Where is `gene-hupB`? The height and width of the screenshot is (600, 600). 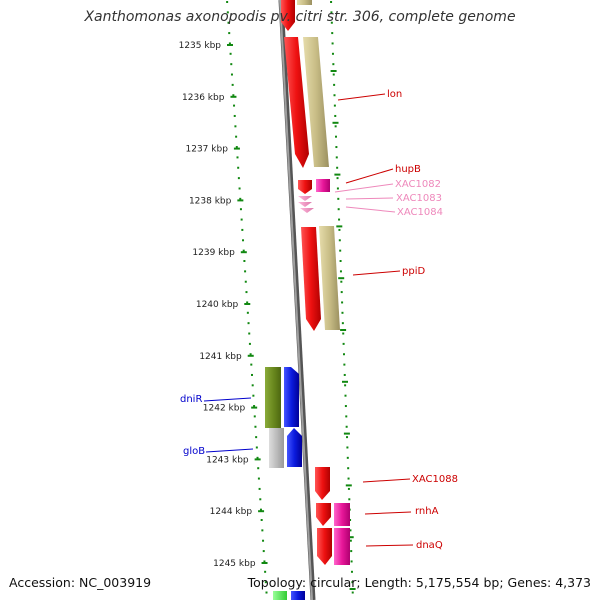
gene-hupB is located at coordinates (323, 185).